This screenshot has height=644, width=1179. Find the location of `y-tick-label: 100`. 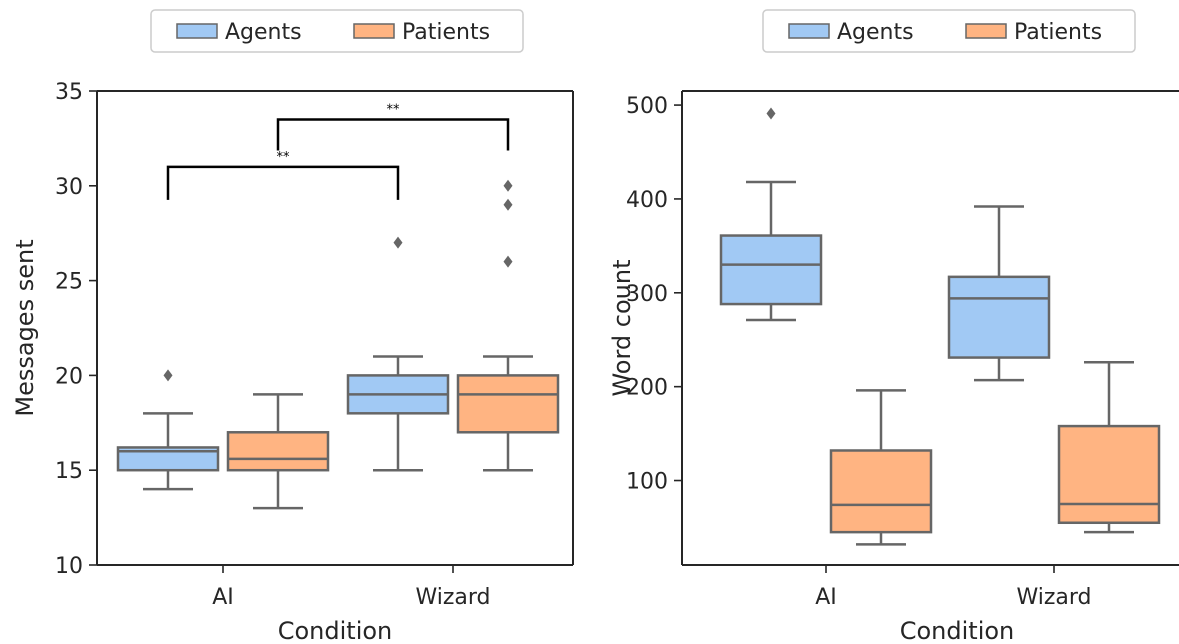

y-tick-label: 100 is located at coordinates (647, 482).